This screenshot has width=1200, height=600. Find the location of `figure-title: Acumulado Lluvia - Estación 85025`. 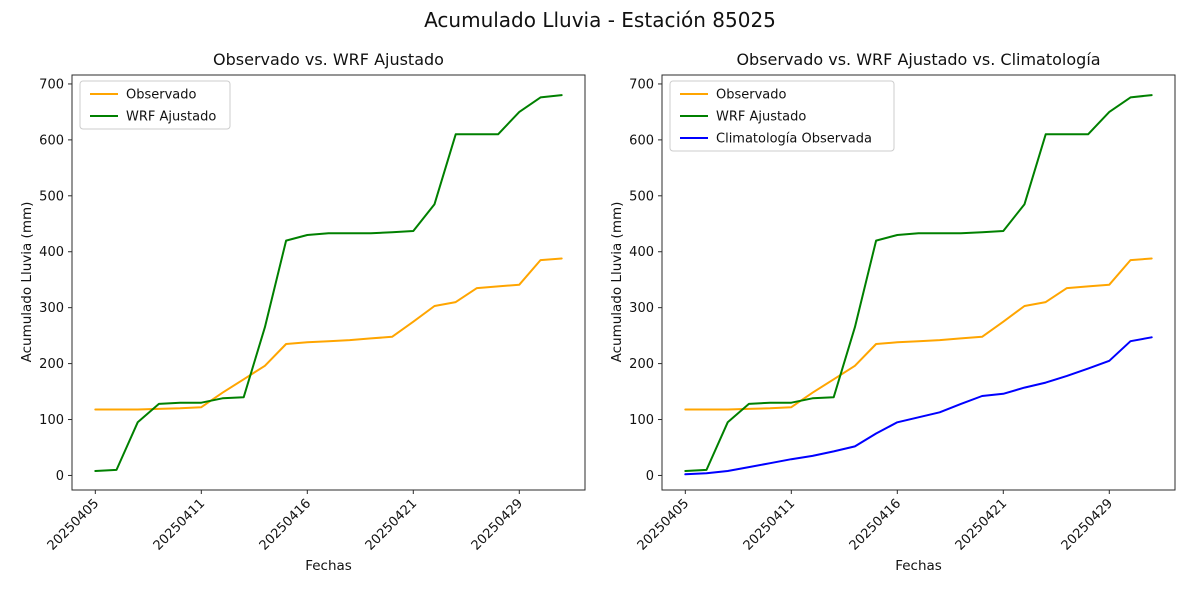

figure-title: Acumulado Lluvia - Estación 85025 is located at coordinates (600, 20).